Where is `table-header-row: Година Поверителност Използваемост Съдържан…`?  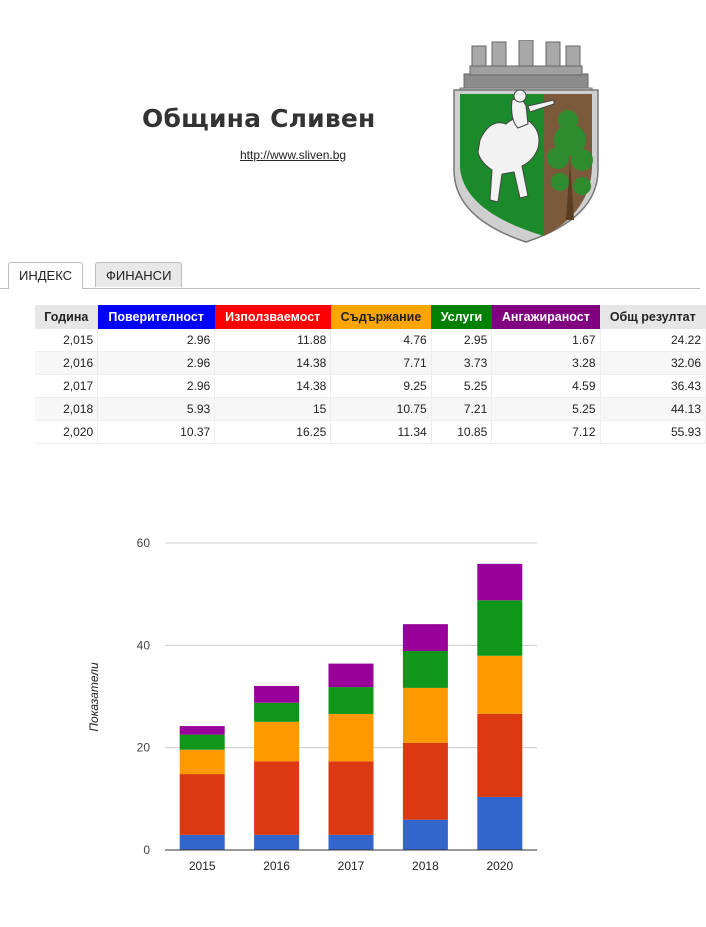
table-header-row: Година Поверителност Използваемост Съдържан… is located at coordinates (370, 317).